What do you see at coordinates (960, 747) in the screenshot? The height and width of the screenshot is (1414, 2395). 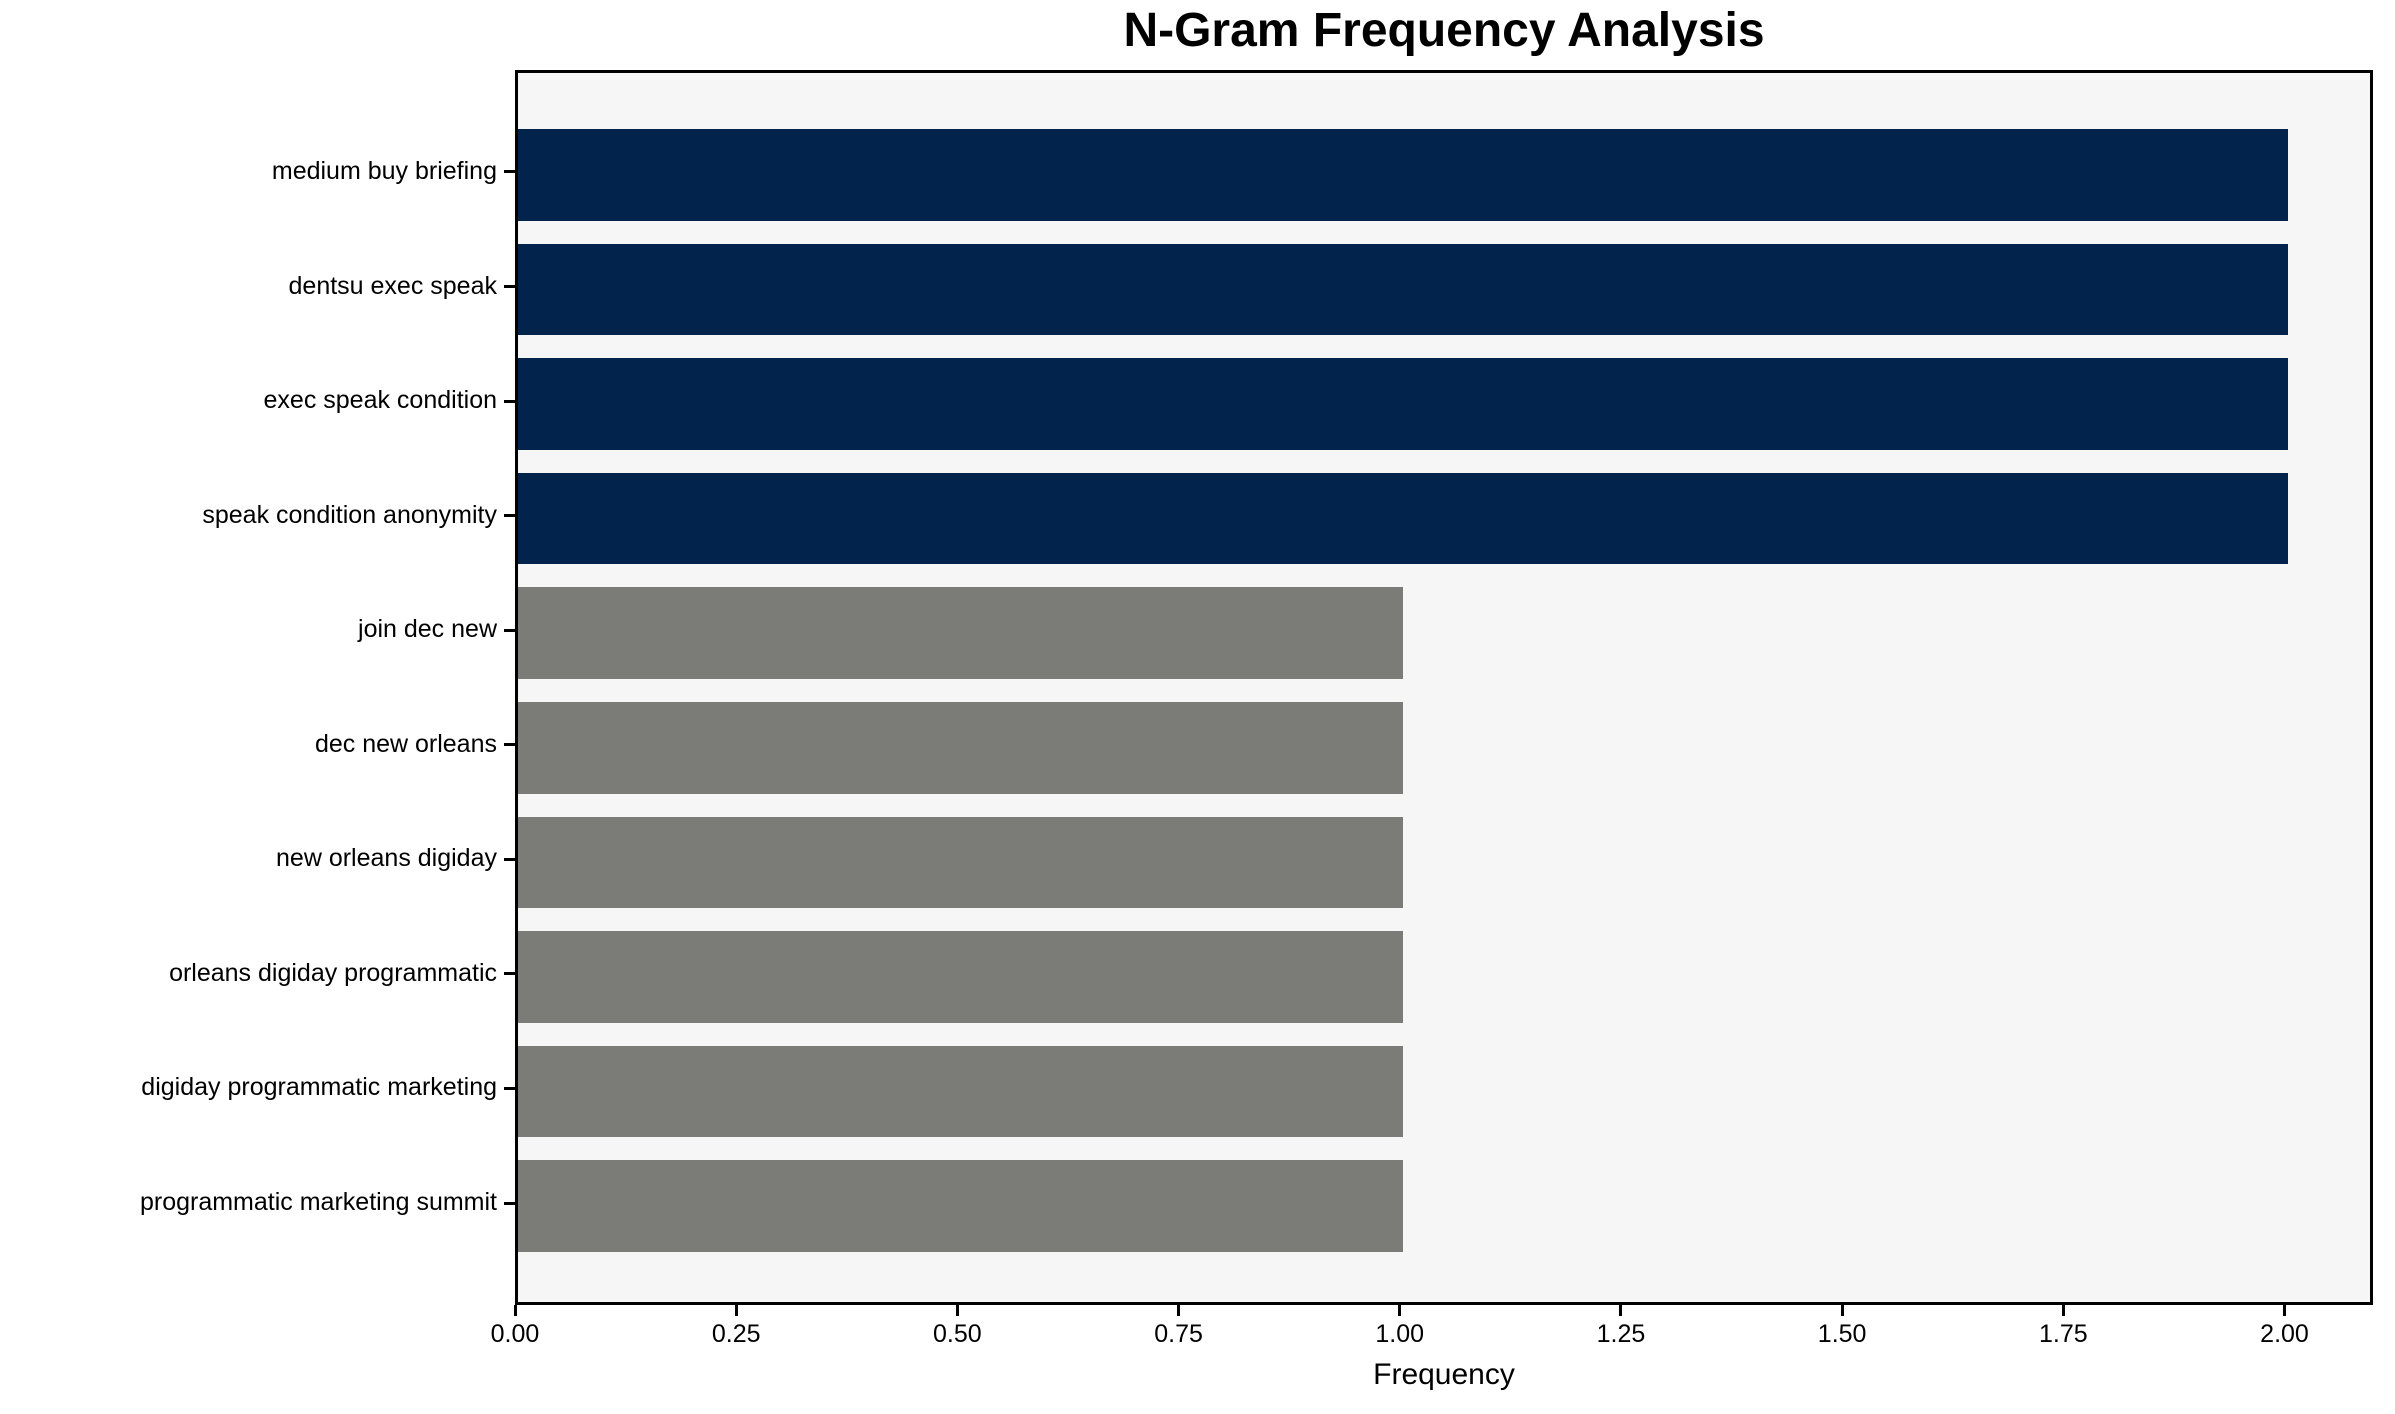 I see `bar-dec-new-orleans` at bounding box center [960, 747].